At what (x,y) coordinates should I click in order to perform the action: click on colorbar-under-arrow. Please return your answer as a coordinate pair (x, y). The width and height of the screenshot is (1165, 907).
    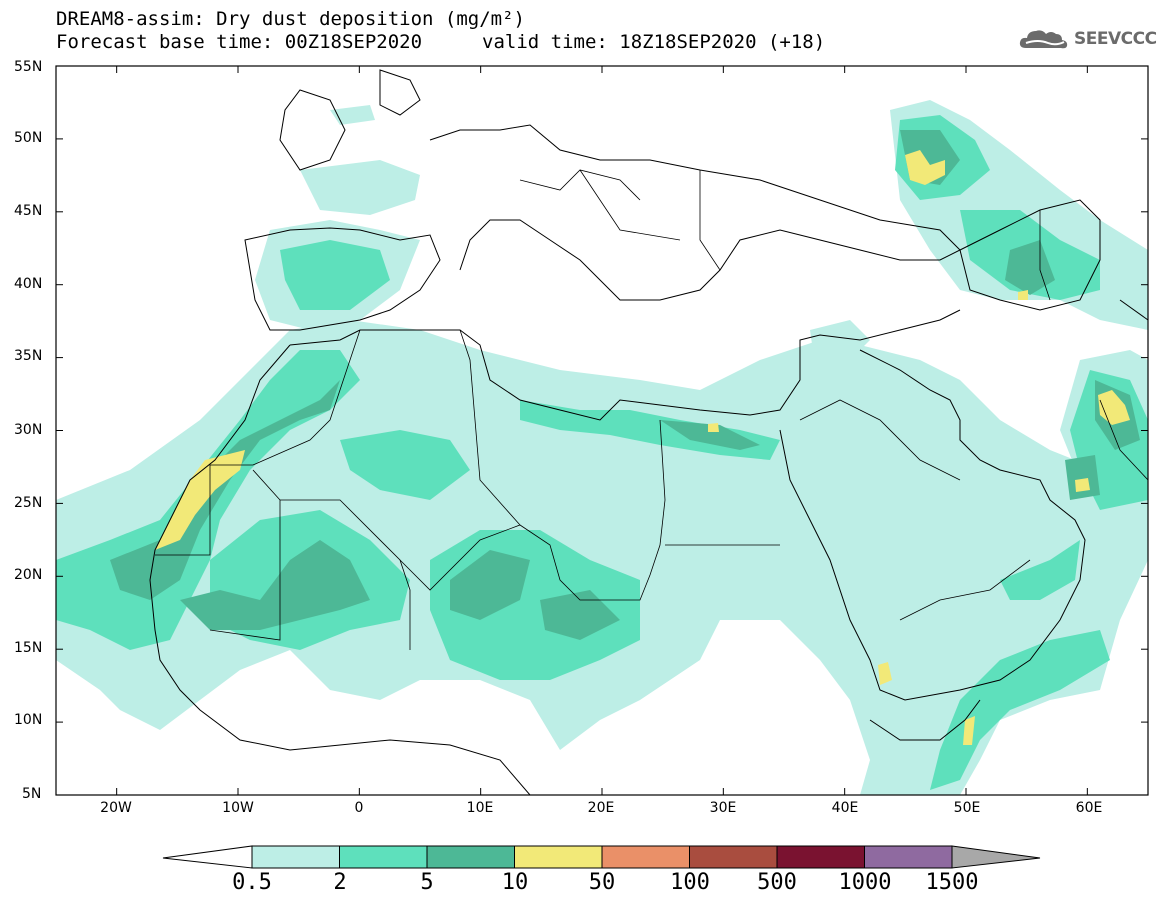
    Looking at the image, I should click on (207, 857).